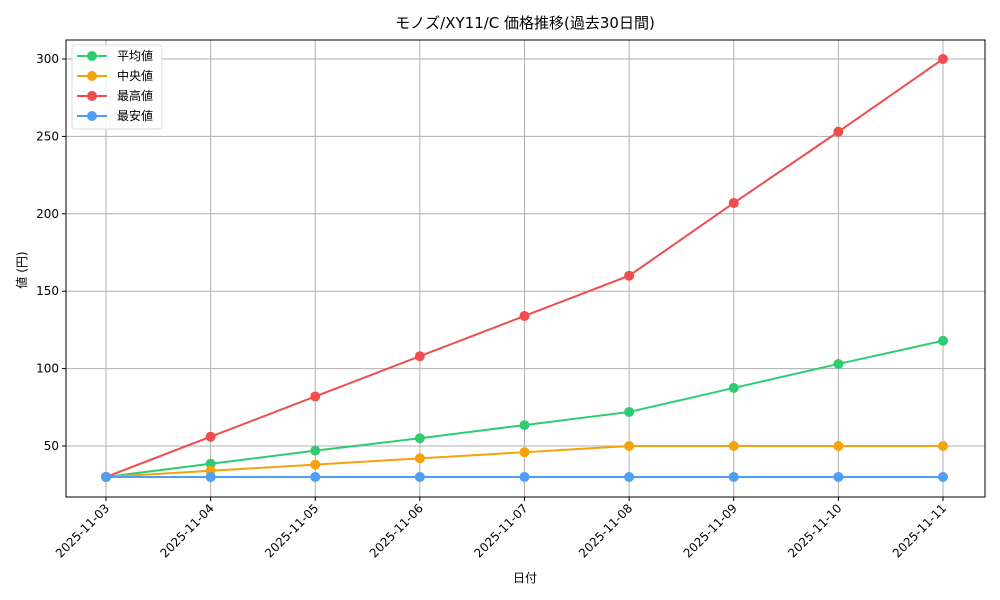 The image size is (1000, 600). What do you see at coordinates (115, 95) in the screenshot?
I see `legend-item: 最高値` at bounding box center [115, 95].